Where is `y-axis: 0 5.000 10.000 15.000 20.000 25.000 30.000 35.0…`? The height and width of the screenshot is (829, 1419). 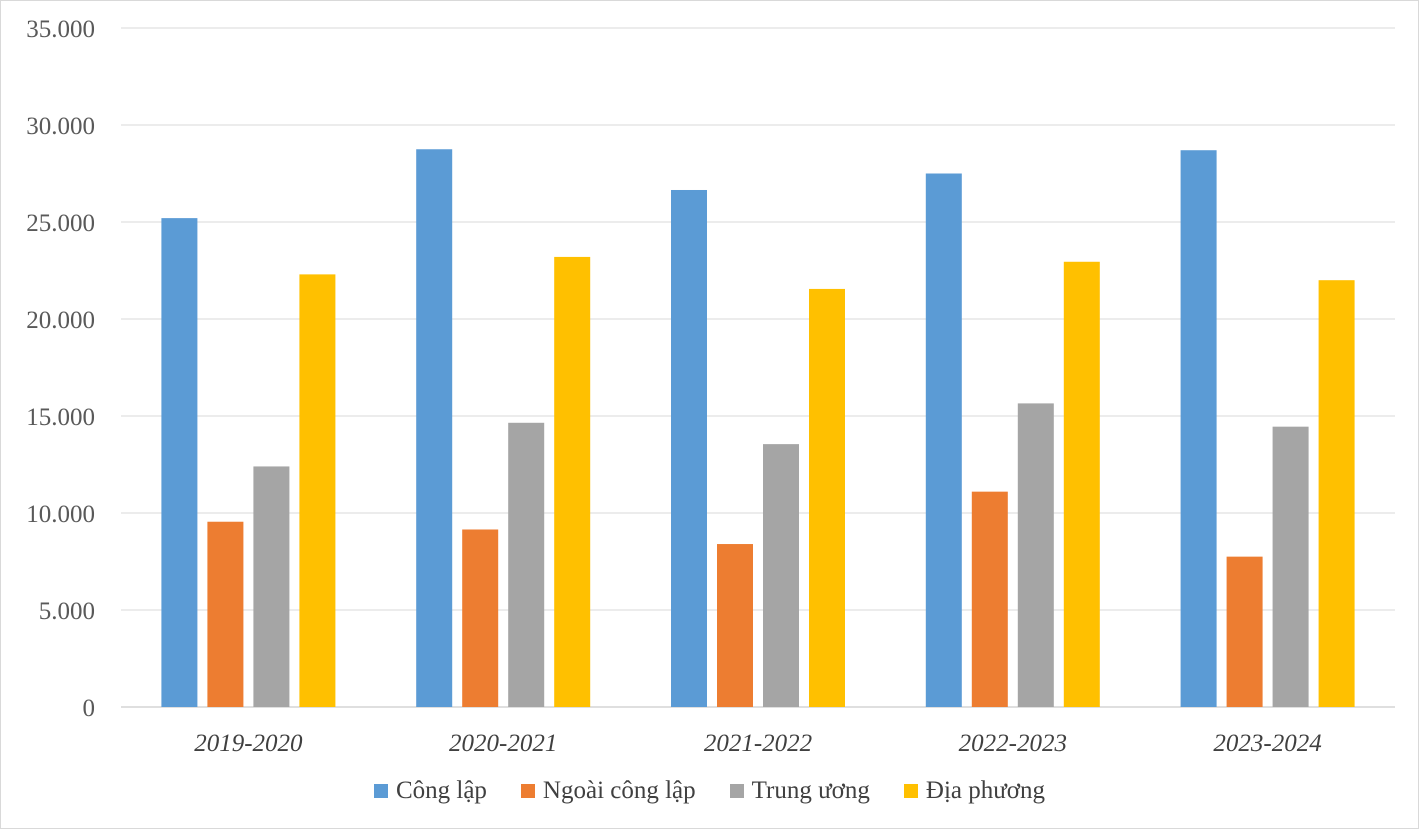
y-axis: 0 5.000 10.000 15.000 20.000 25.000 30.000 35.0… is located at coordinates (60, 369).